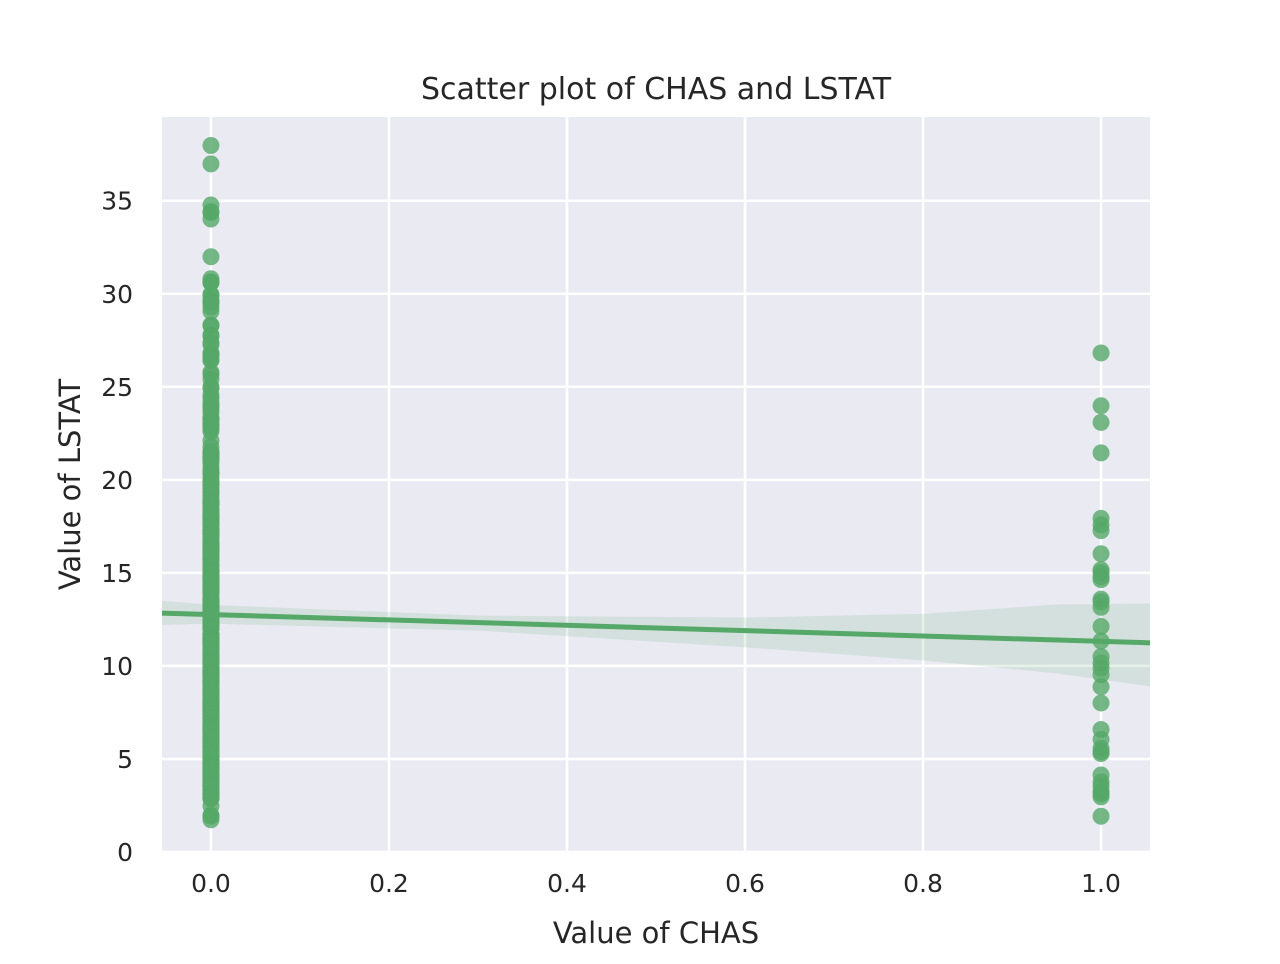 The height and width of the screenshot is (964, 1280). I want to click on y-tick-label: 35, so click(117, 201).